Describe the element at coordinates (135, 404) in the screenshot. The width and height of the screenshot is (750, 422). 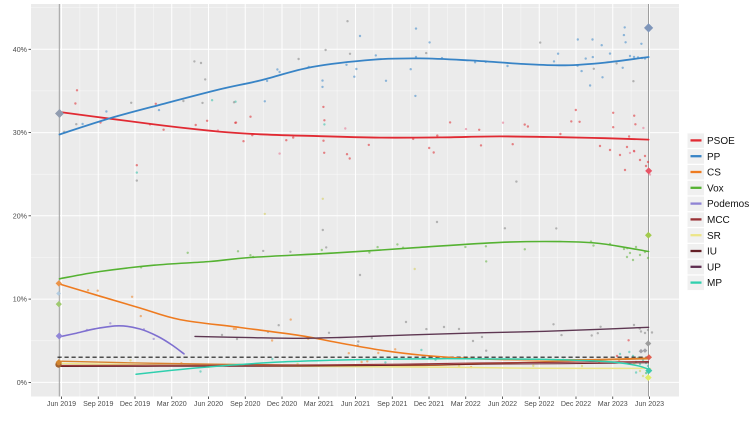
I see `svg-text: Dec 2019` at that location.